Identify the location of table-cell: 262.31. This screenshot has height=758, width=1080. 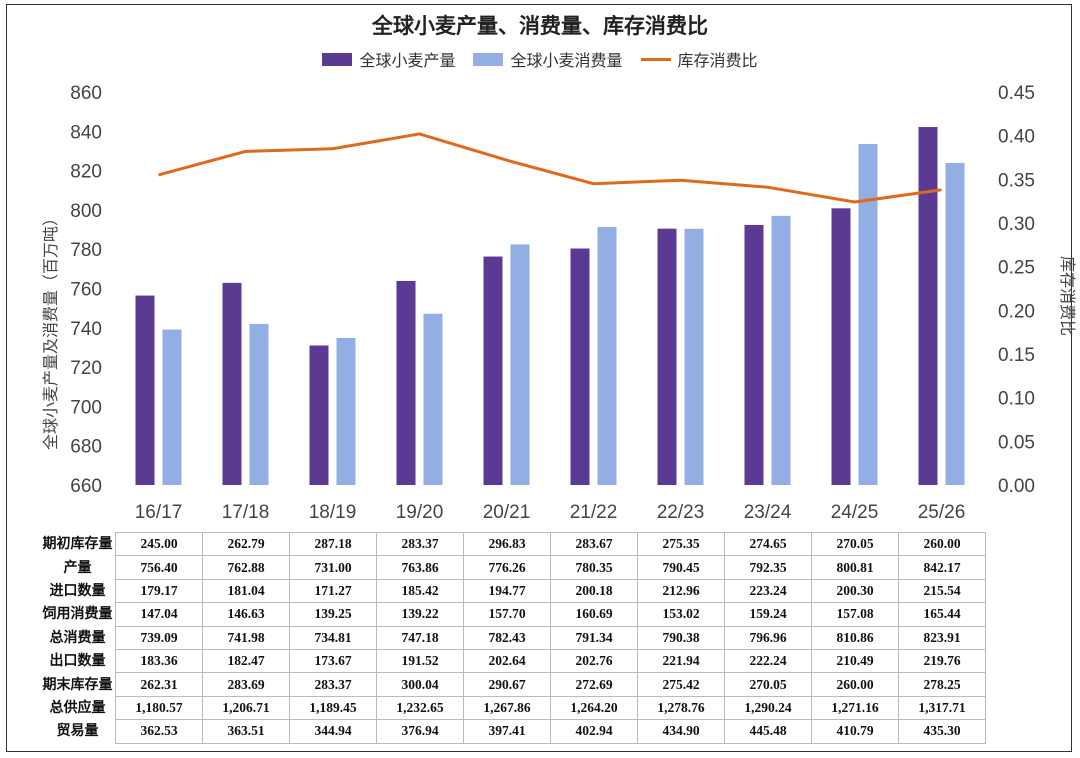
(159, 684).